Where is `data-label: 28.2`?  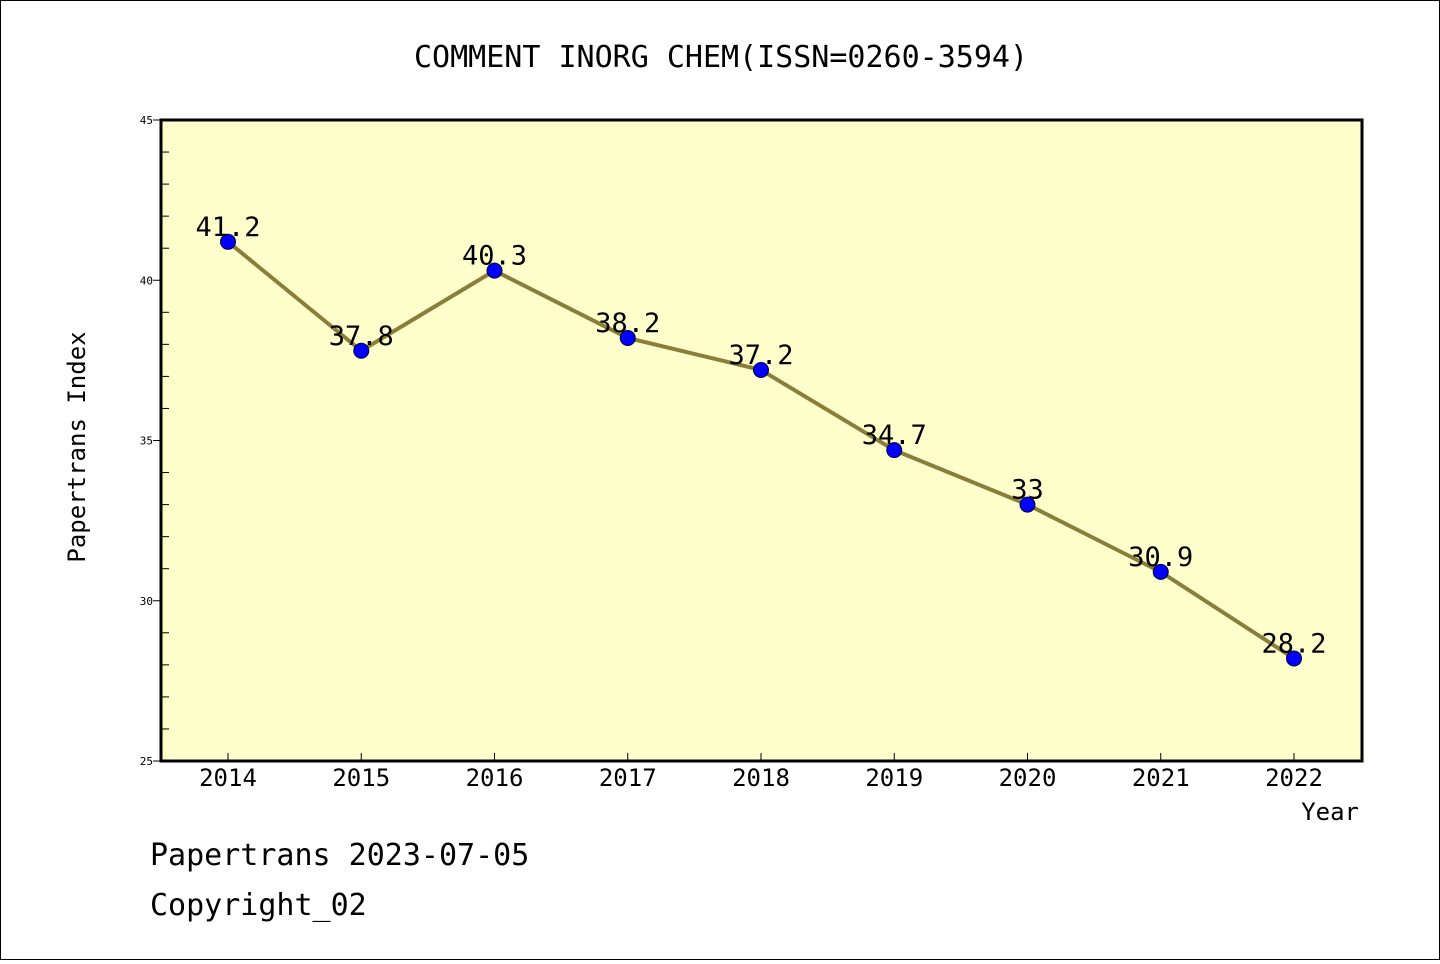 data-label: 28.2 is located at coordinates (1293, 643).